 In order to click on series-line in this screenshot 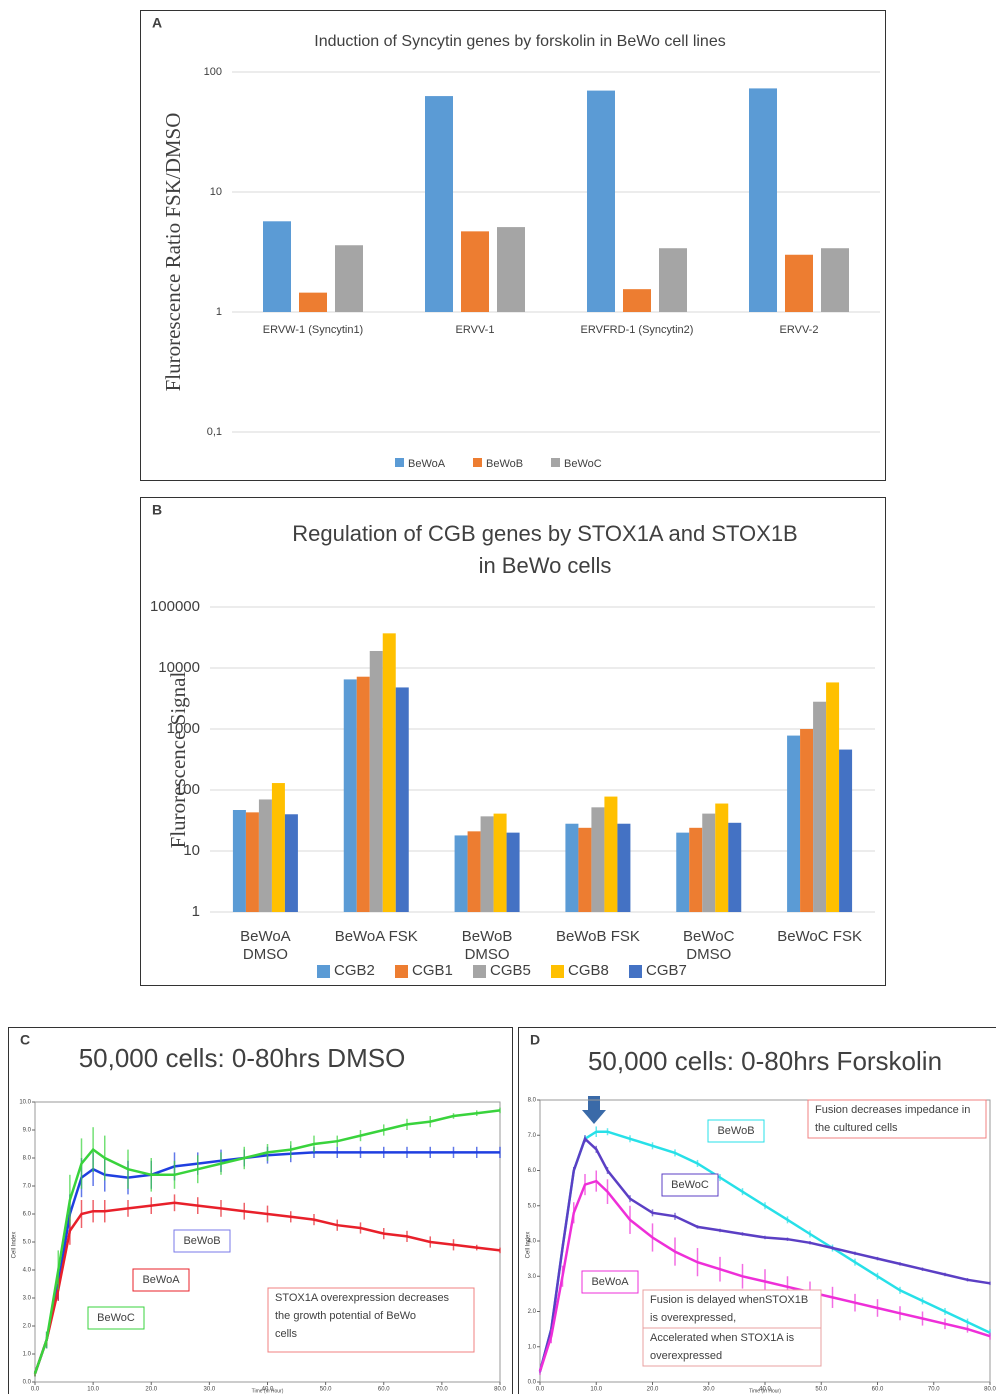, I will do `click(764, 1275)`.